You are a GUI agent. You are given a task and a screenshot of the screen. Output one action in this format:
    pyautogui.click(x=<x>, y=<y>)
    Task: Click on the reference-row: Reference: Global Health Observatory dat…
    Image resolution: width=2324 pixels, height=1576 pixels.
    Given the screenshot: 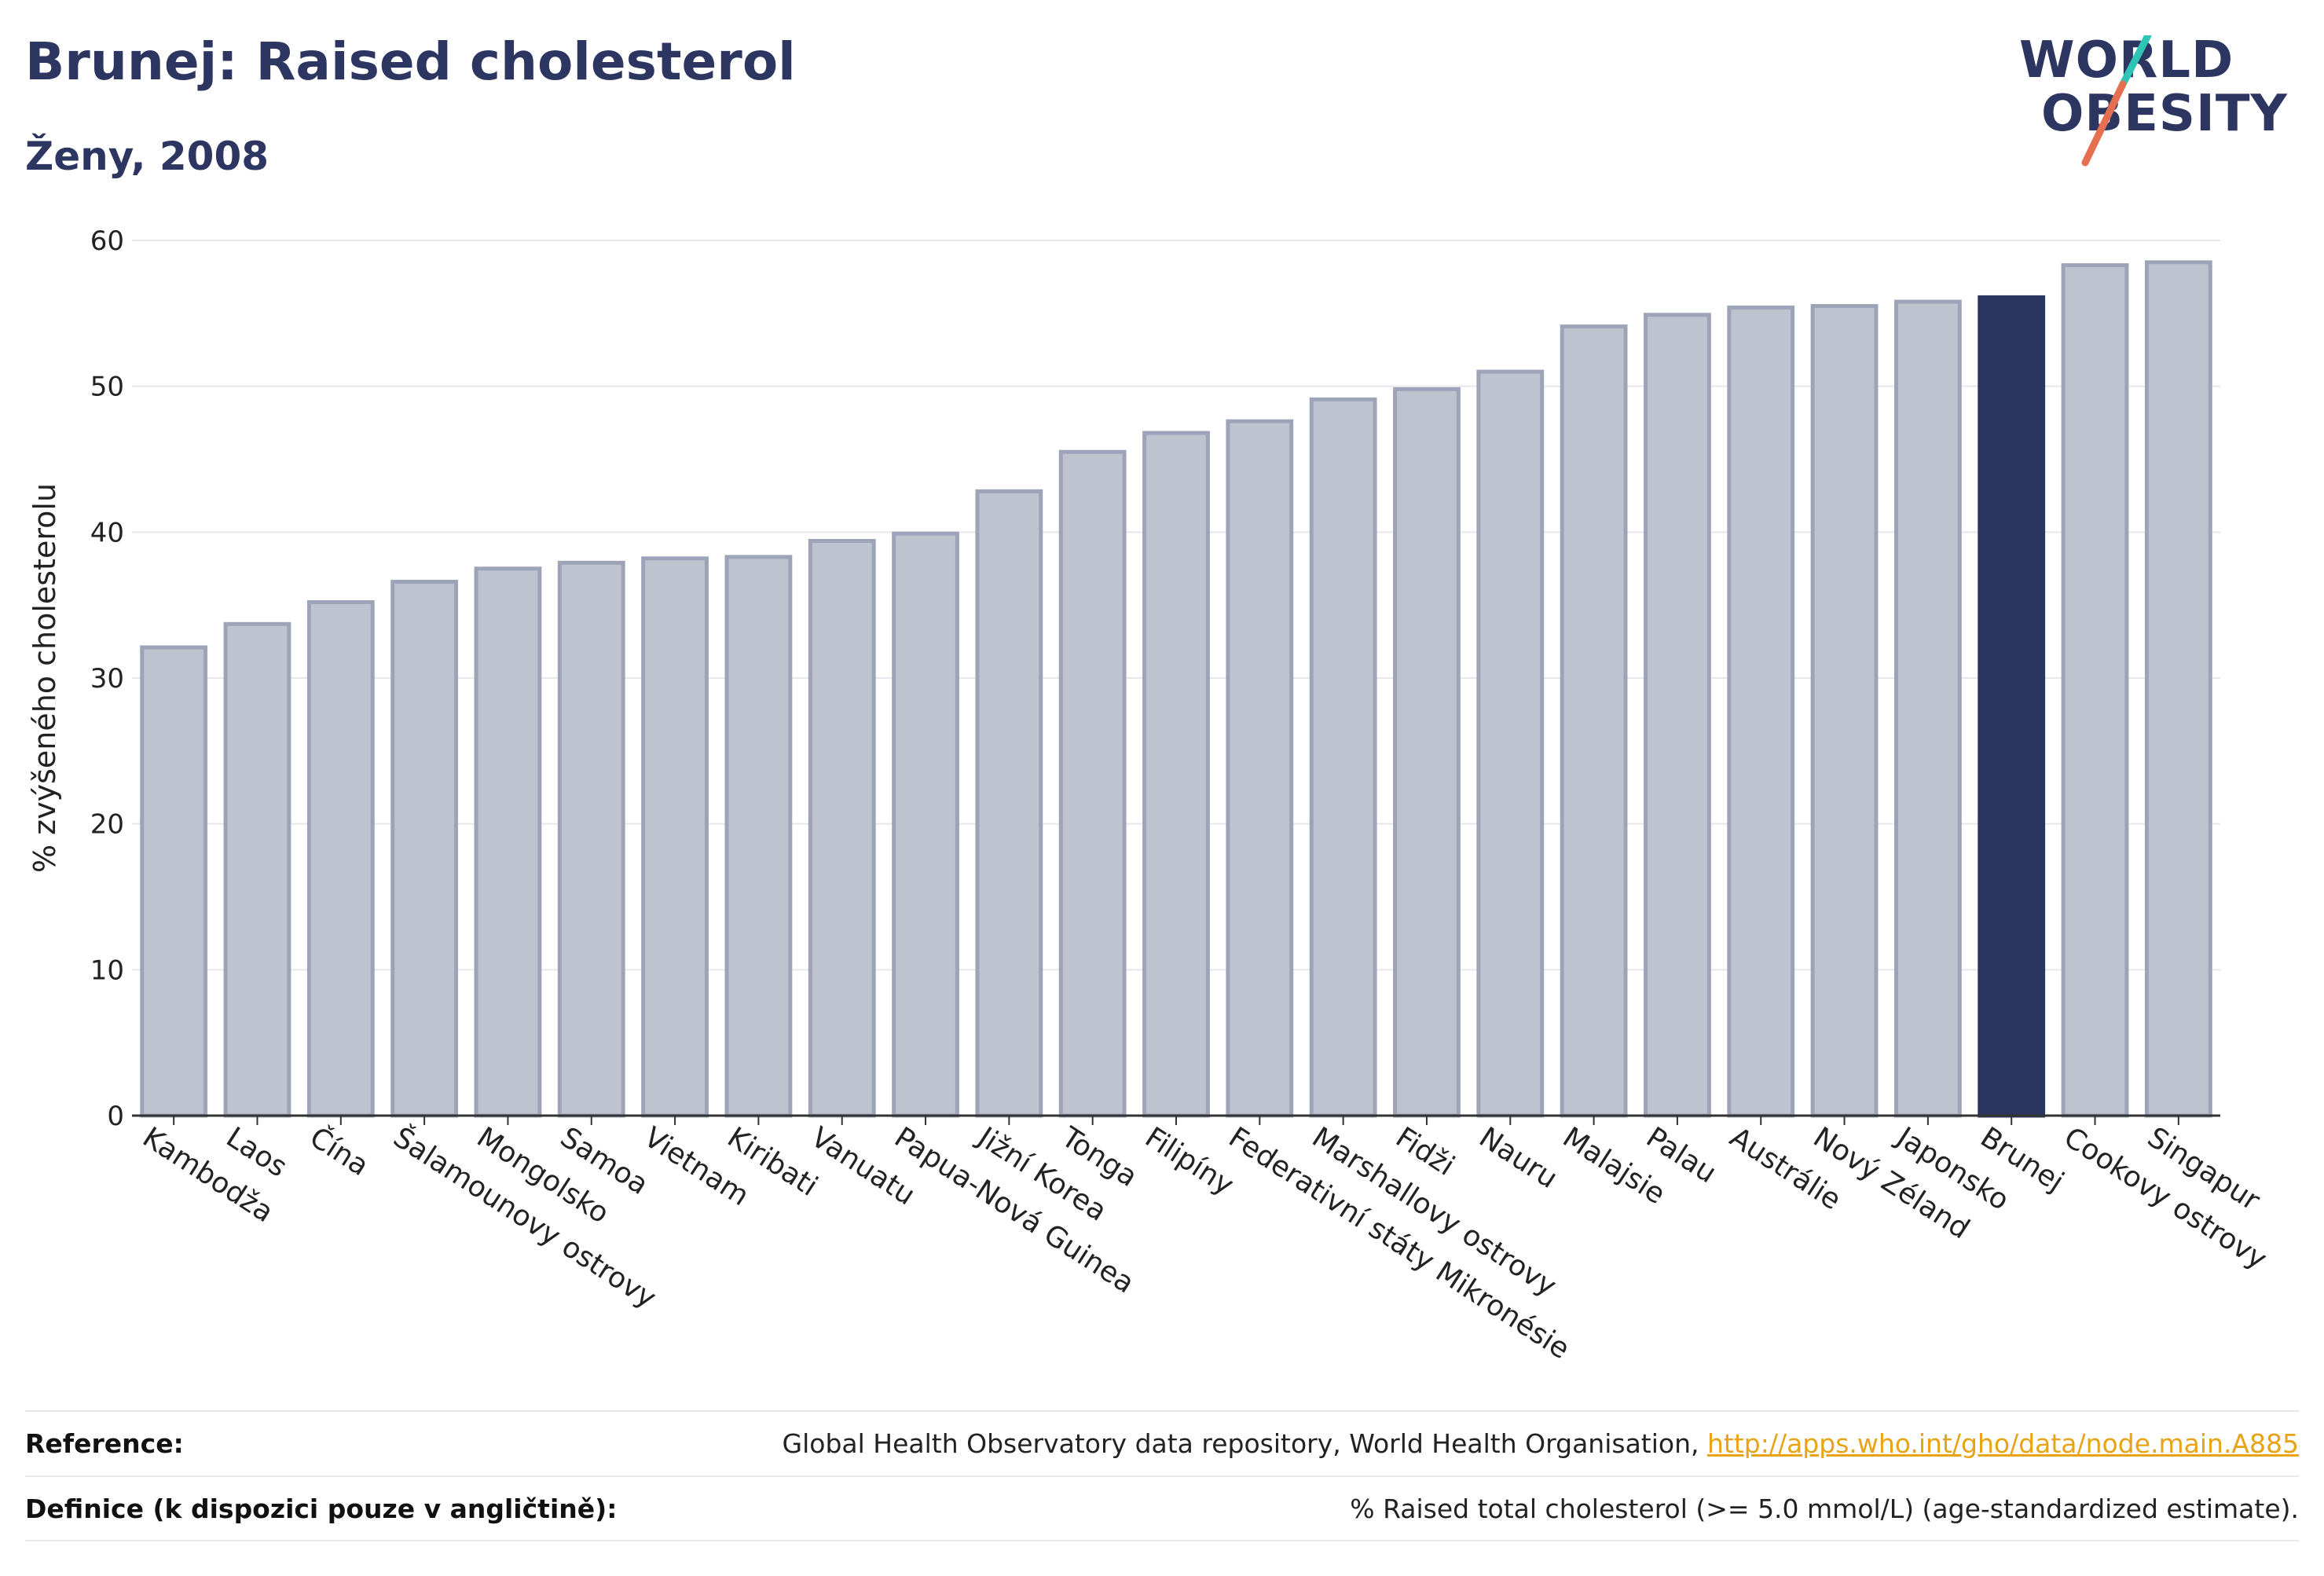 What is the action you would take?
    pyautogui.click(x=1162, y=1442)
    